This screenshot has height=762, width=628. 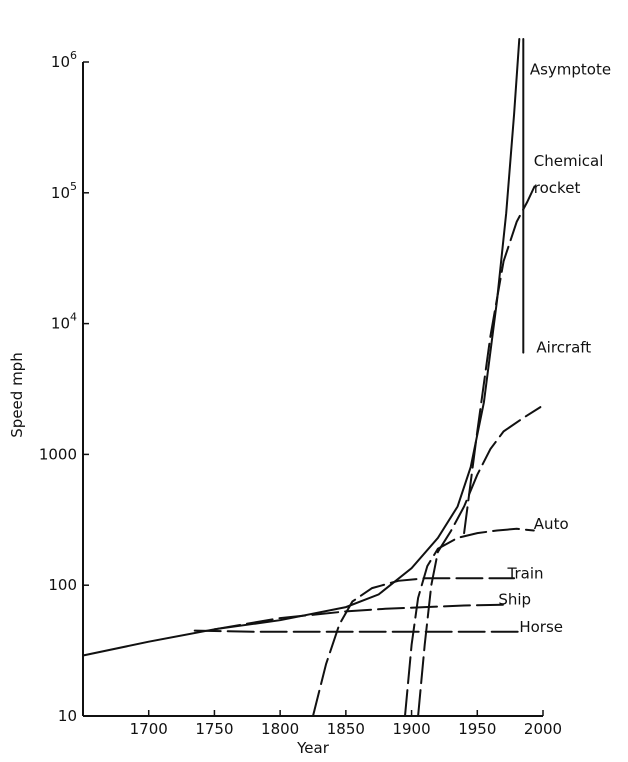 What do you see at coordinates (346, 729) in the screenshot?
I see `x-tick-label: 1850` at bounding box center [346, 729].